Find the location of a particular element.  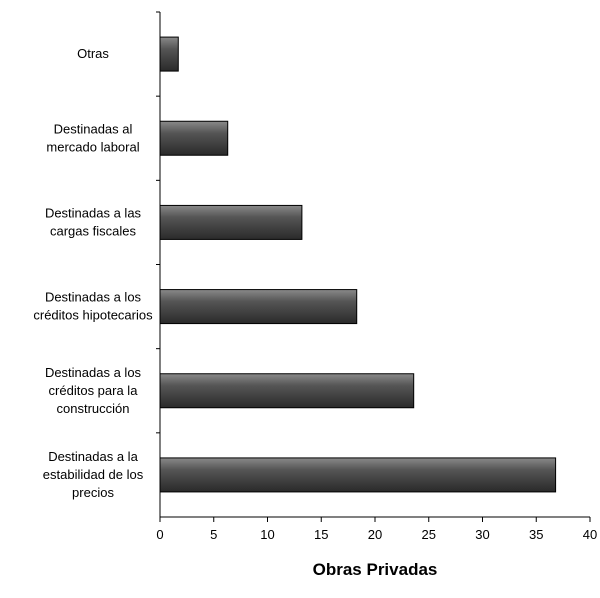

x-tick-label: 35 is located at coordinates (536, 534).